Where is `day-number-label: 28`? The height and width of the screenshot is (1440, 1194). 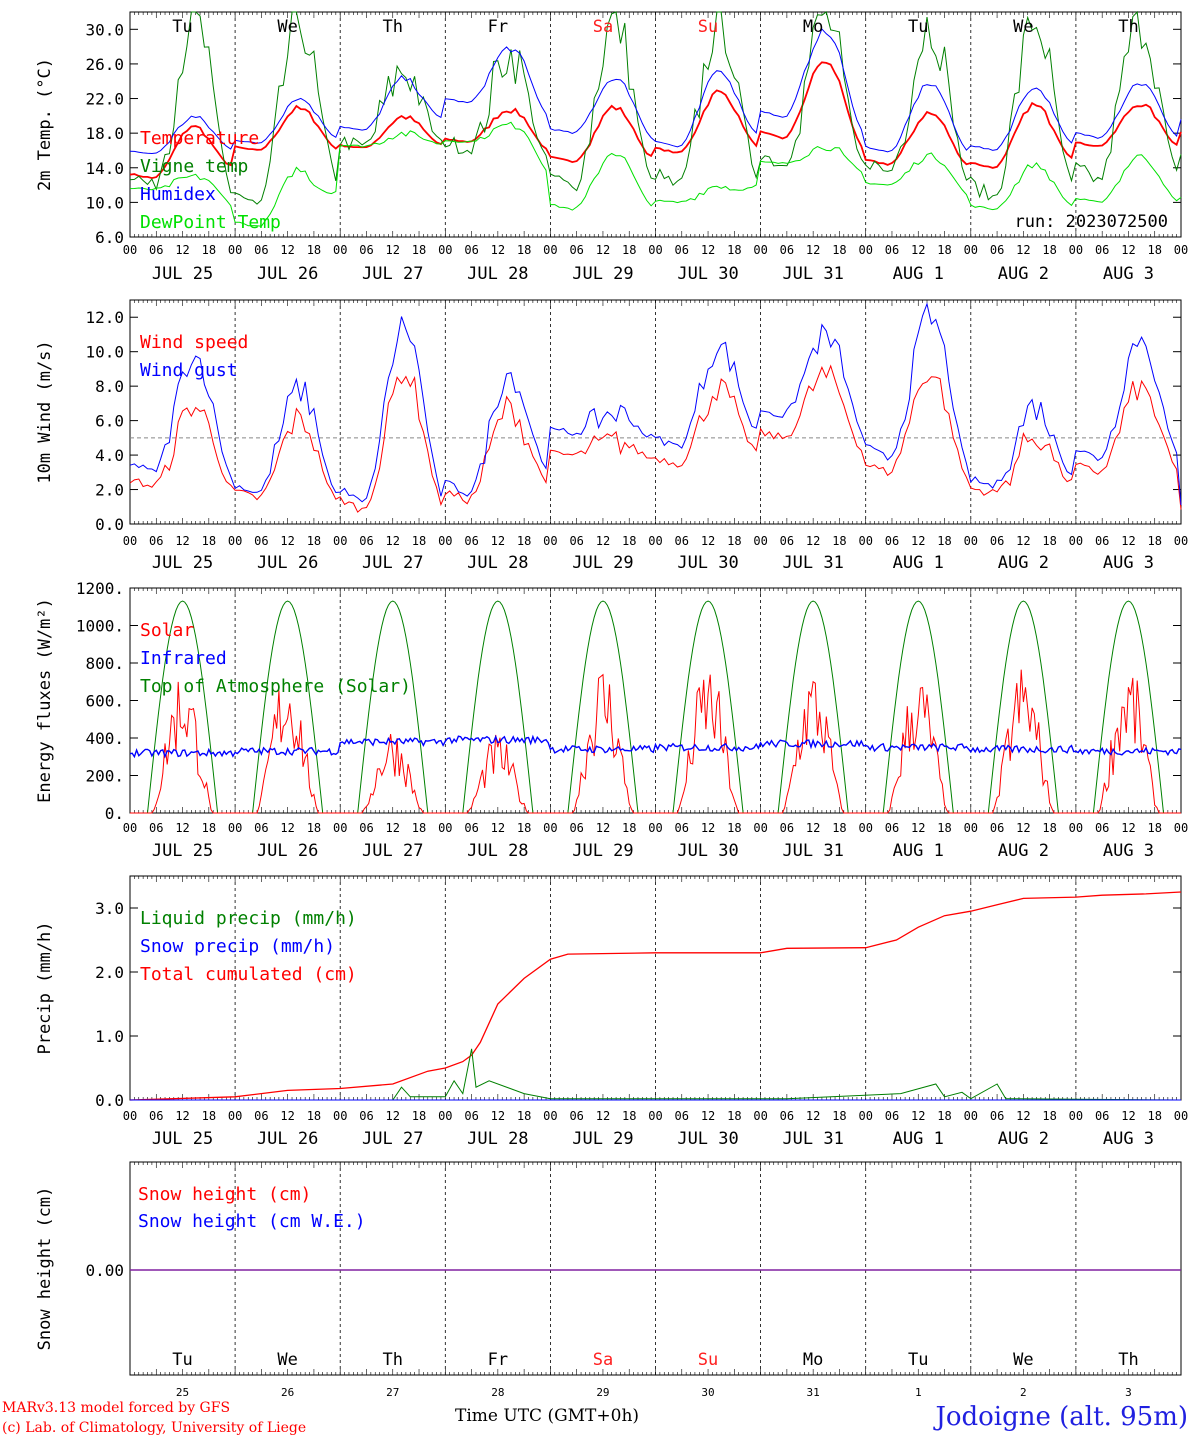
day-number-label: 28 is located at coordinates (497, 1392).